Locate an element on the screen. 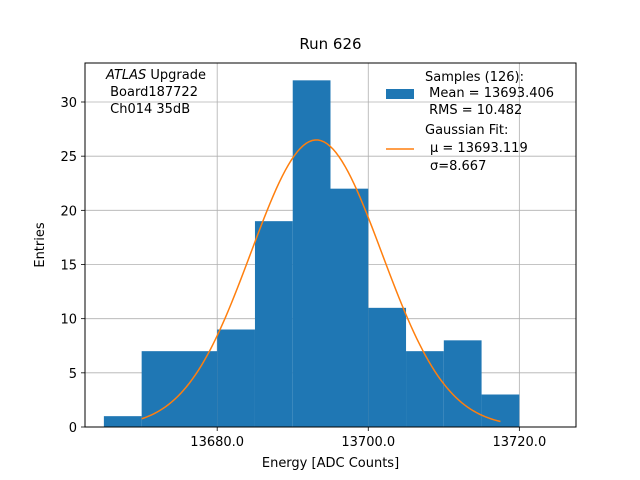 This screenshot has width=640, height=480. legend-fit-line-1: Gaussian Fit: is located at coordinates (466, 130).